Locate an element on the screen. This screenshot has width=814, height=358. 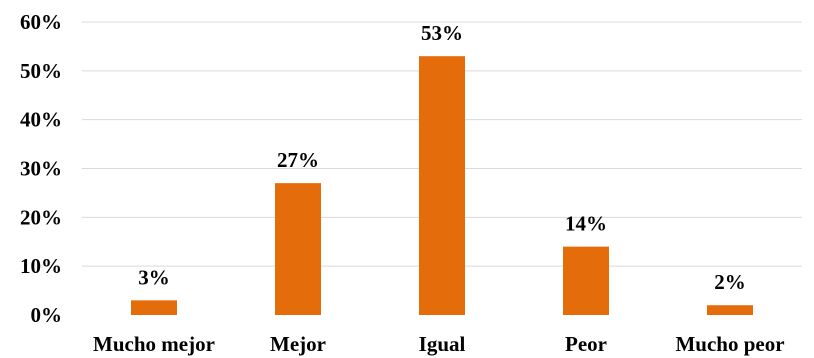
data-label: 27% is located at coordinates (298, 160).